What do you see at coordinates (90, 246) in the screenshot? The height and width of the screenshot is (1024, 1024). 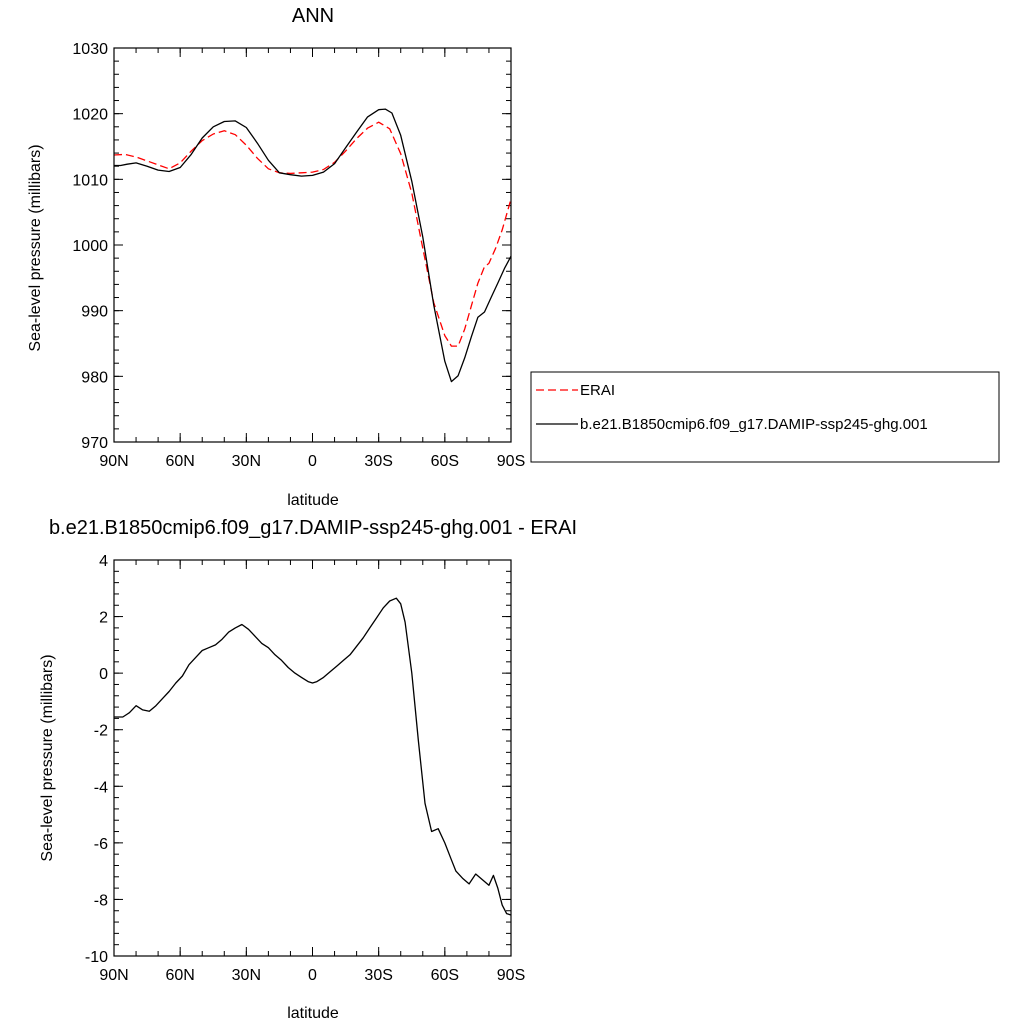 I see `y-tick-label: 1000` at bounding box center [90, 246].